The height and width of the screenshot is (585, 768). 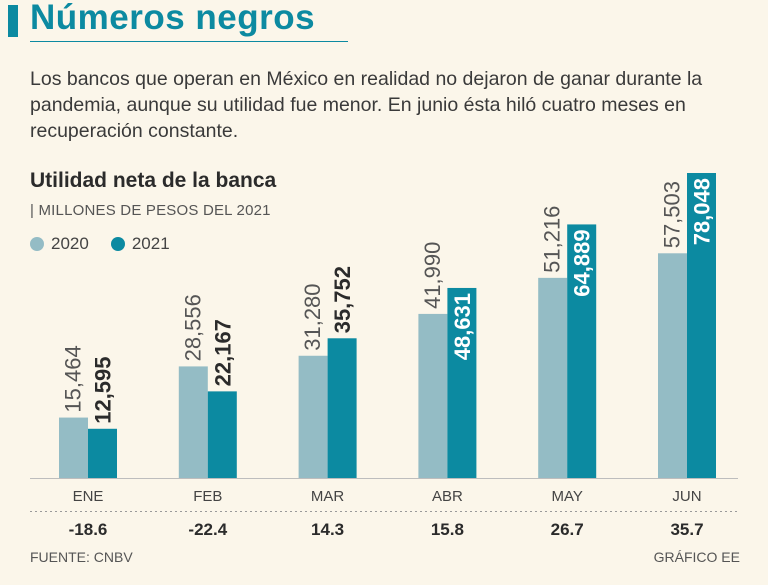 I want to click on change-value: -18.6, so click(x=88, y=529).